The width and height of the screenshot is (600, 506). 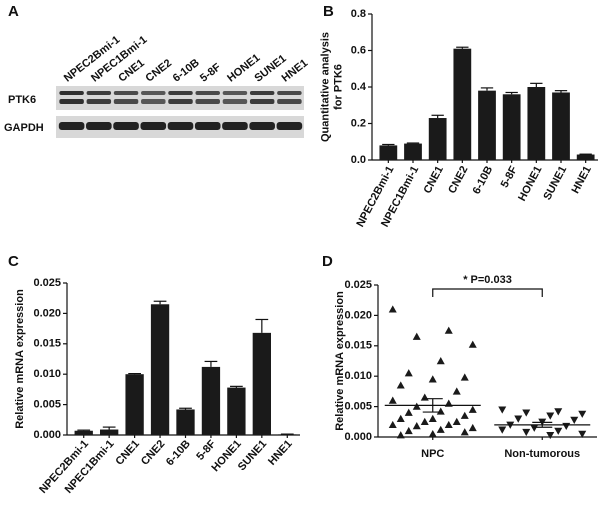 I want to click on x-tick-label: HONE1, so click(x=530, y=183).